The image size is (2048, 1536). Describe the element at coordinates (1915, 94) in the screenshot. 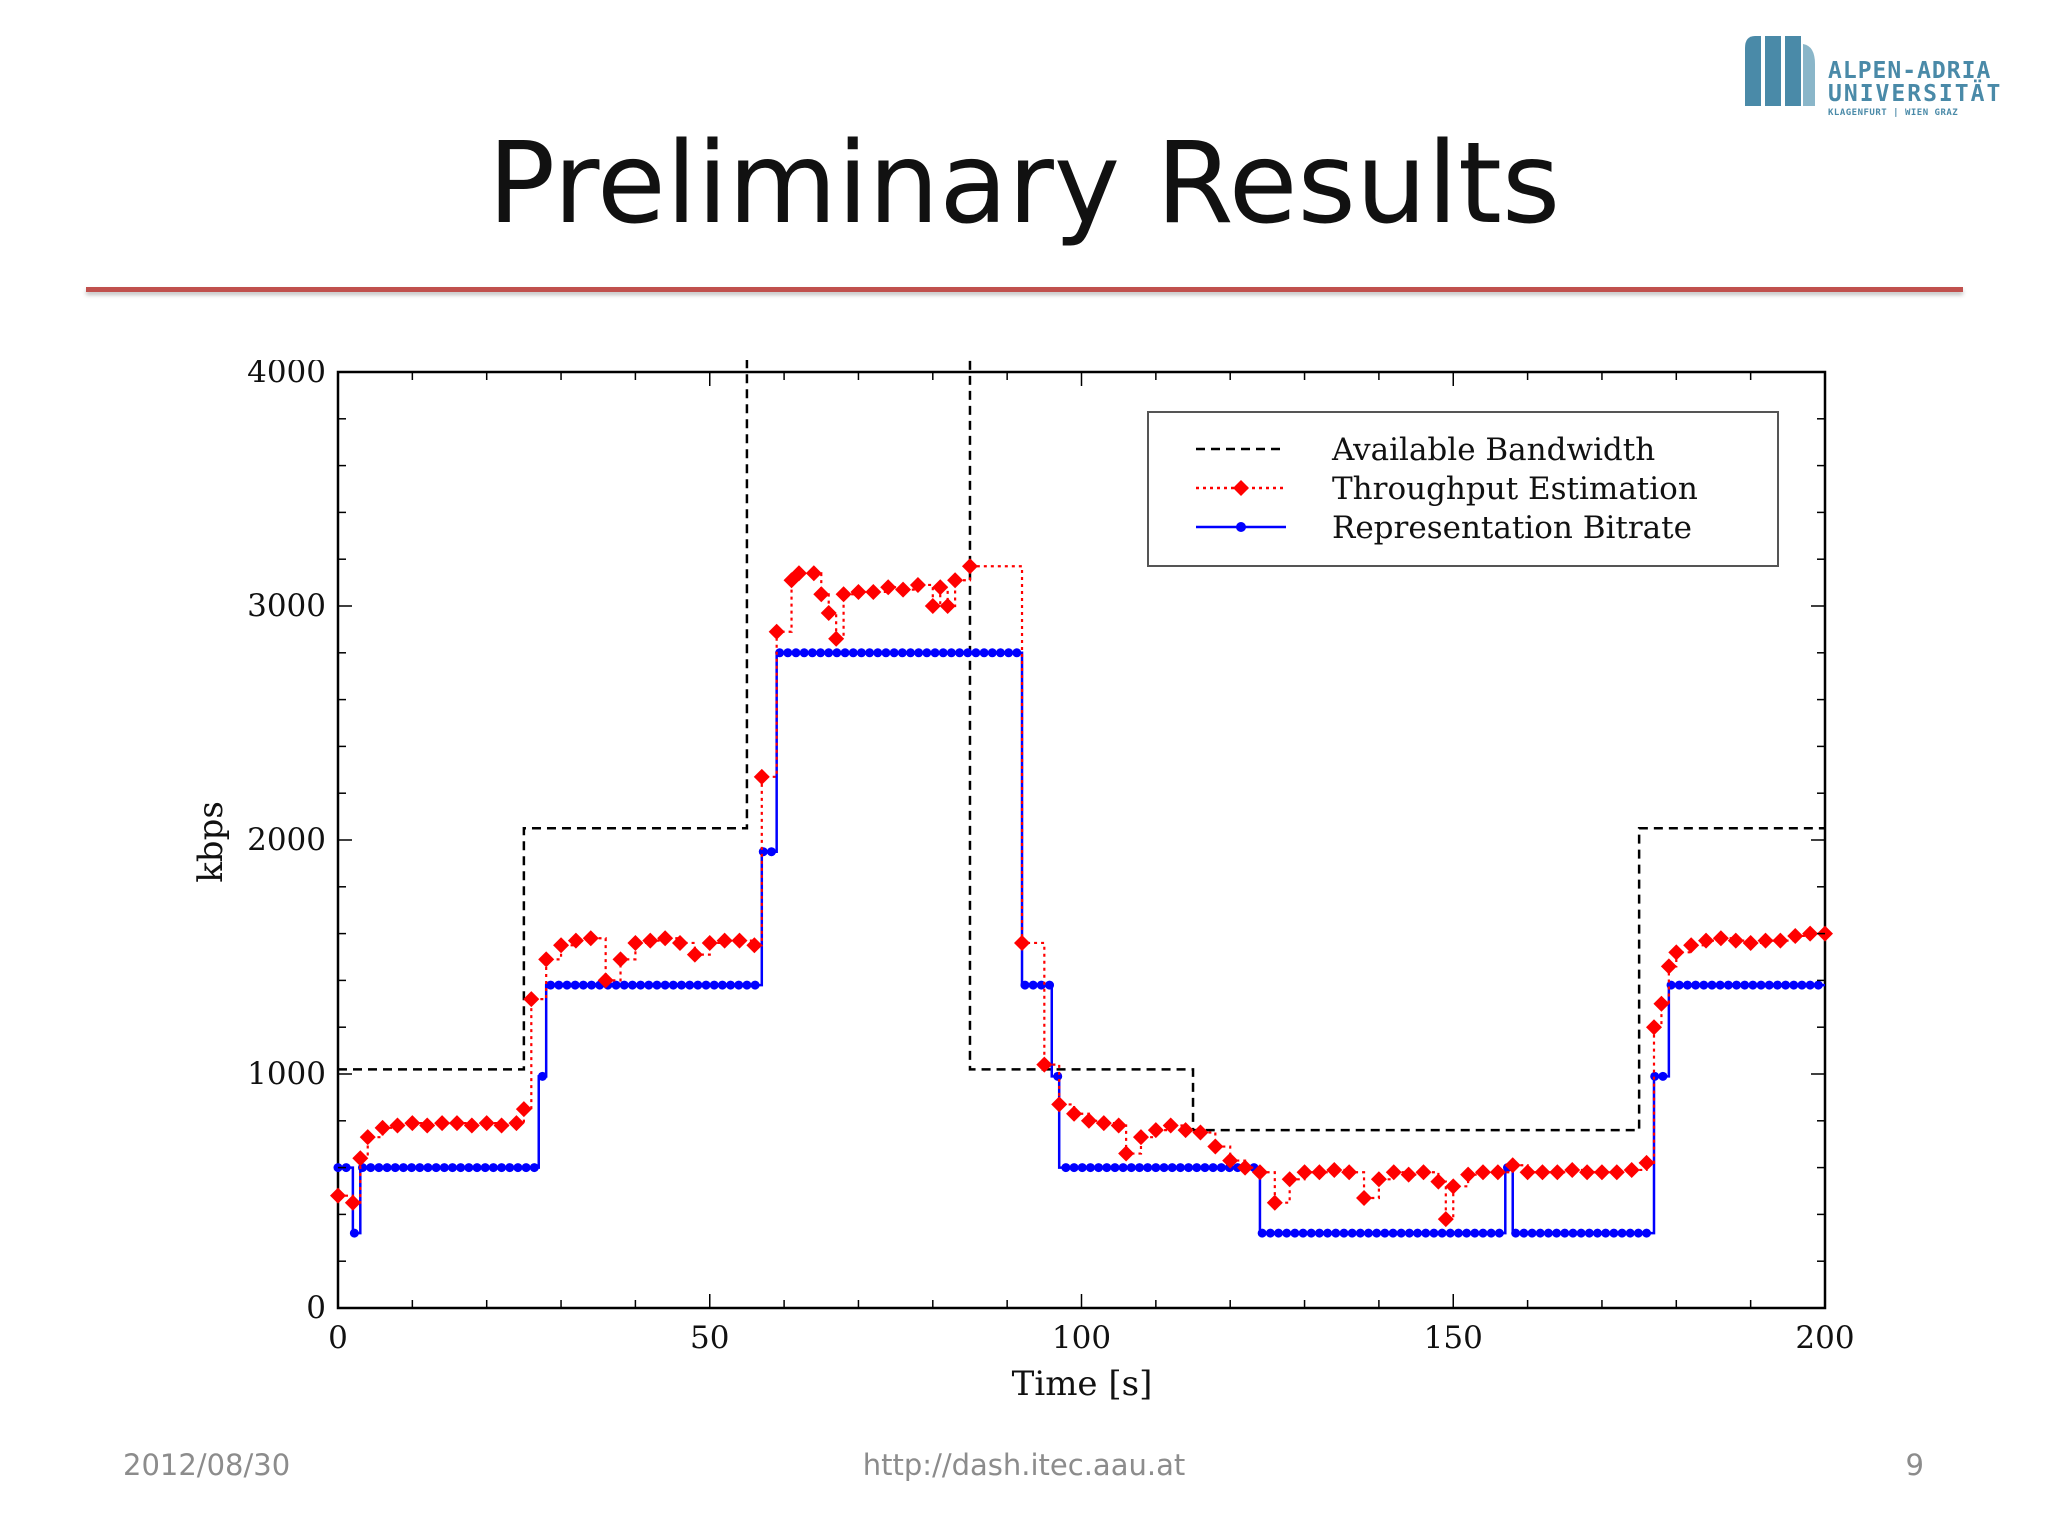

I see `logo-line-2: UNIVERSITÄT` at that location.